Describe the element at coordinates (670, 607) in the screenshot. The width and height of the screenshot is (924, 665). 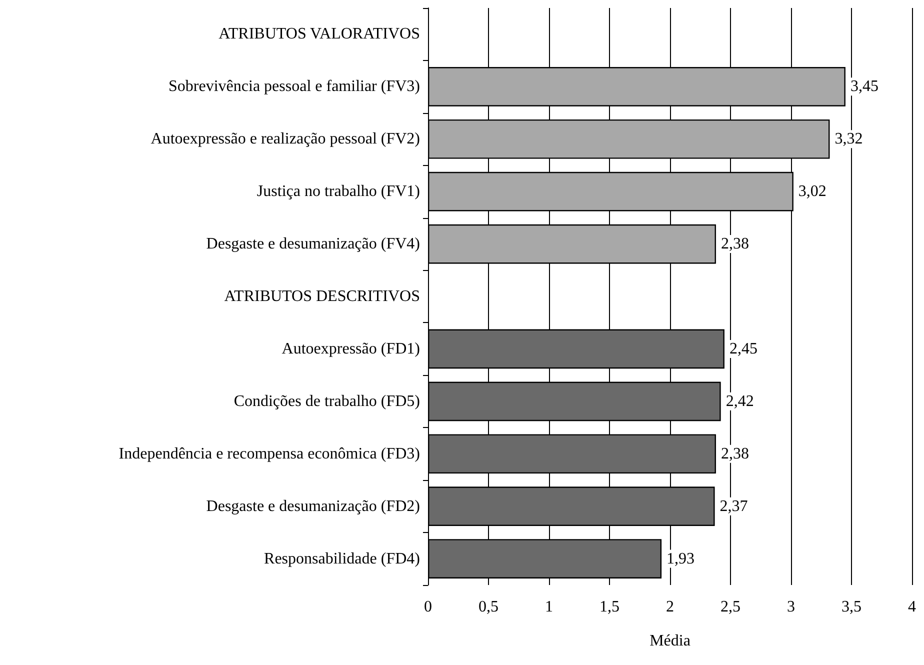
I see `x-tick-label: 2` at that location.